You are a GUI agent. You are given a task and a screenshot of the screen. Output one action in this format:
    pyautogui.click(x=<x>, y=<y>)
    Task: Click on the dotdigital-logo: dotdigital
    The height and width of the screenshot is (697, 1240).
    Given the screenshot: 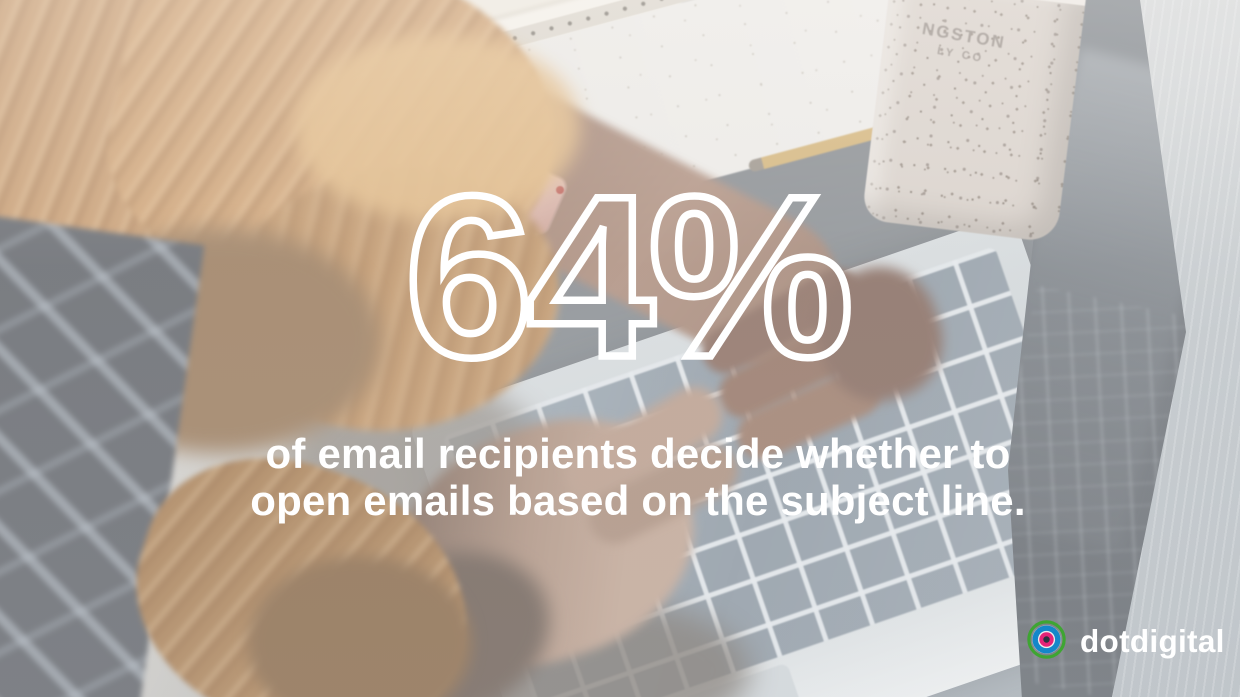 What is the action you would take?
    pyautogui.click(x=1125, y=642)
    